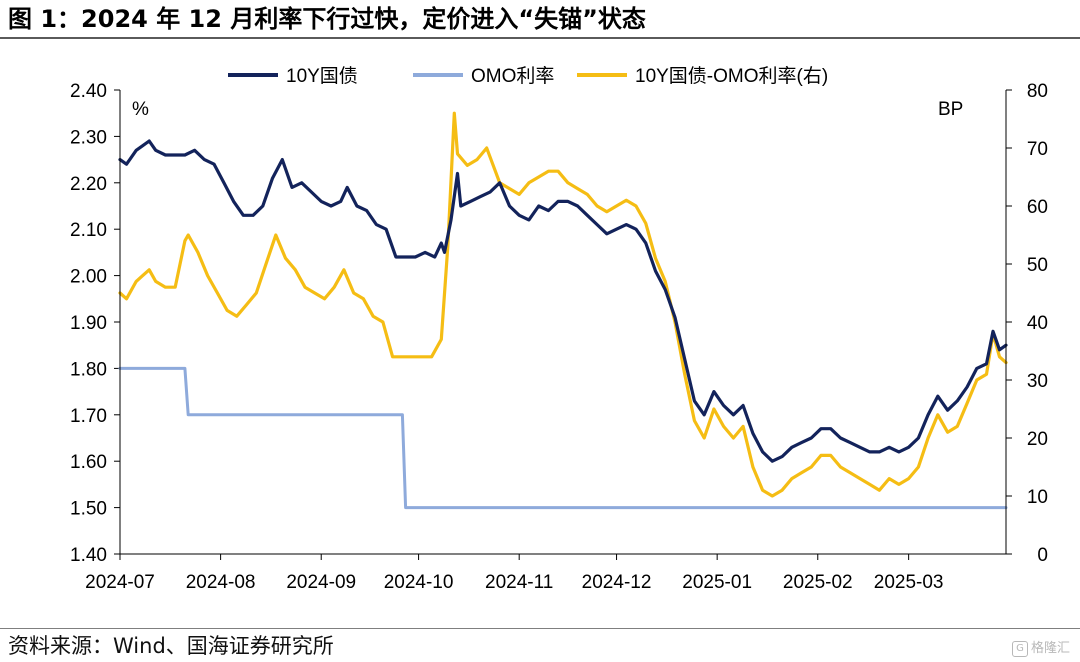 The width and height of the screenshot is (1080, 662). I want to click on left-tick-label: 2.30, so click(88, 137).